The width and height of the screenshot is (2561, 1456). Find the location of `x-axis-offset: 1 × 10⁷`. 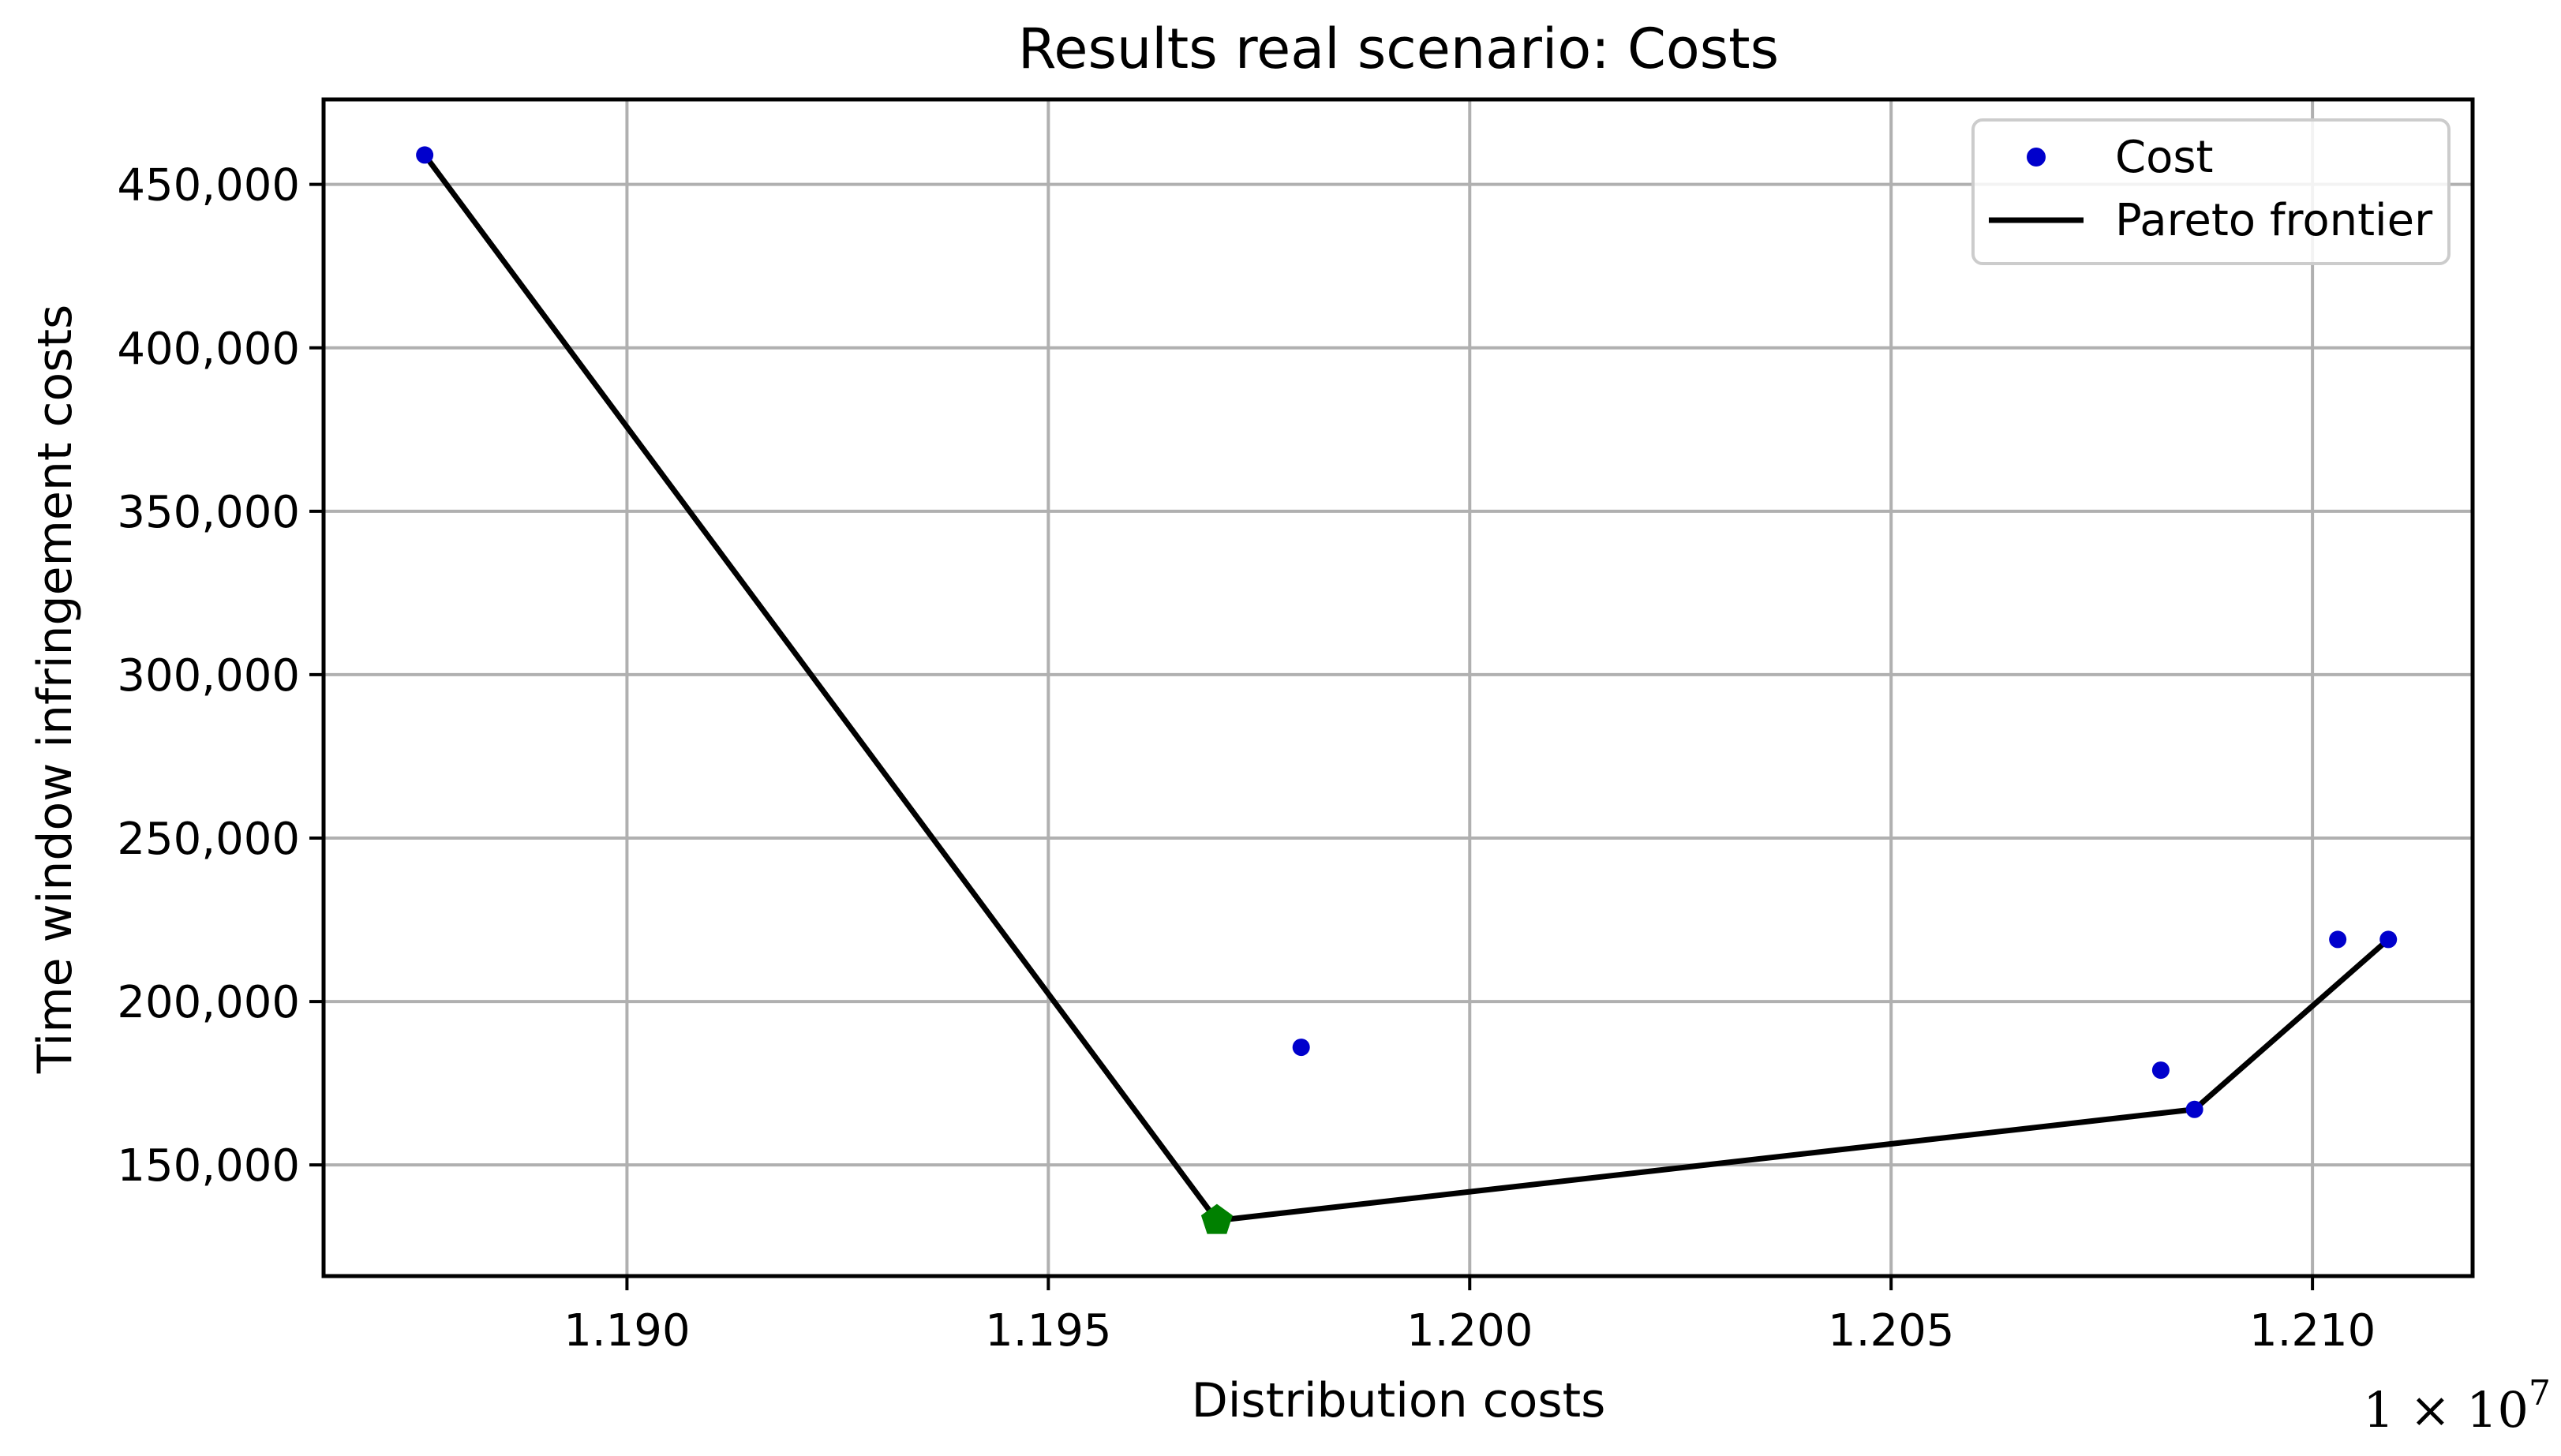

x-axis-offset: 1 × 10⁷ is located at coordinates (2457, 1406).